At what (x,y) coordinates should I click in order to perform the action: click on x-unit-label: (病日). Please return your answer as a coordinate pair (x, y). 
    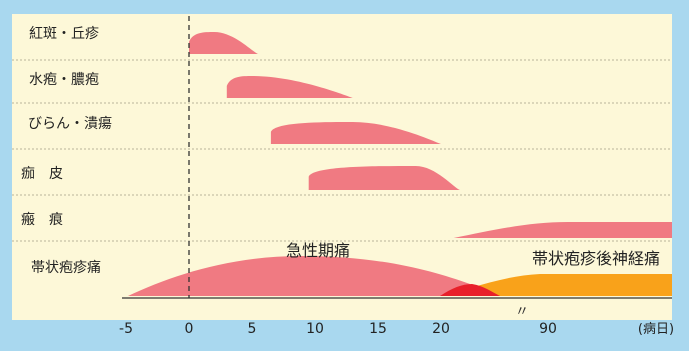
    Looking at the image, I should click on (656, 329).